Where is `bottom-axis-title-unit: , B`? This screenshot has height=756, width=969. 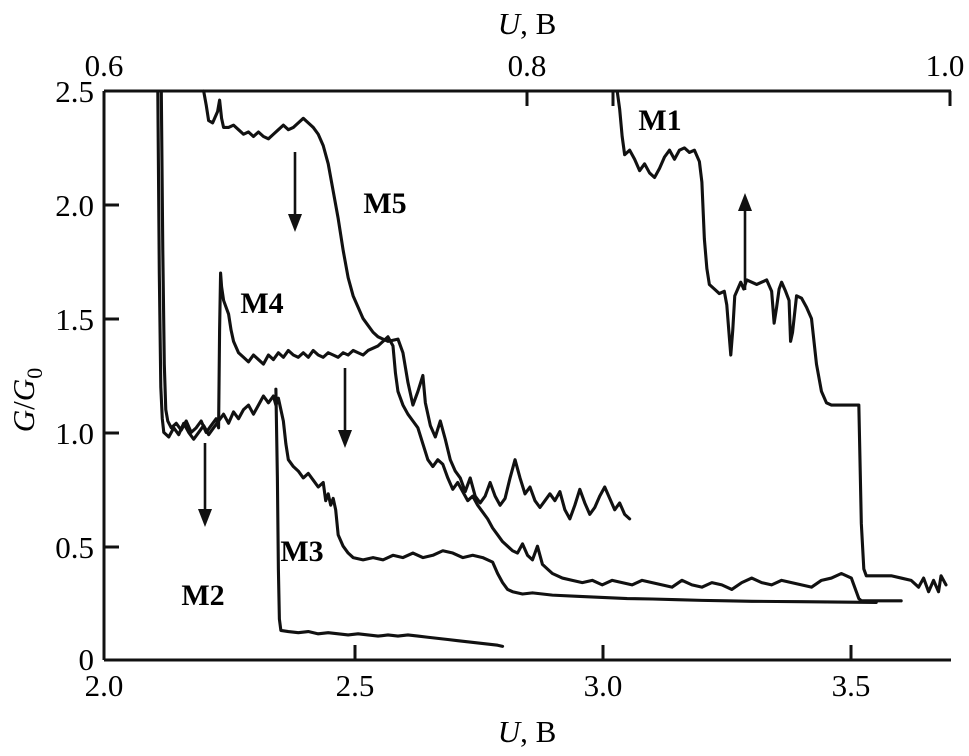 bottom-axis-title-unit: , B is located at coordinates (538, 731).